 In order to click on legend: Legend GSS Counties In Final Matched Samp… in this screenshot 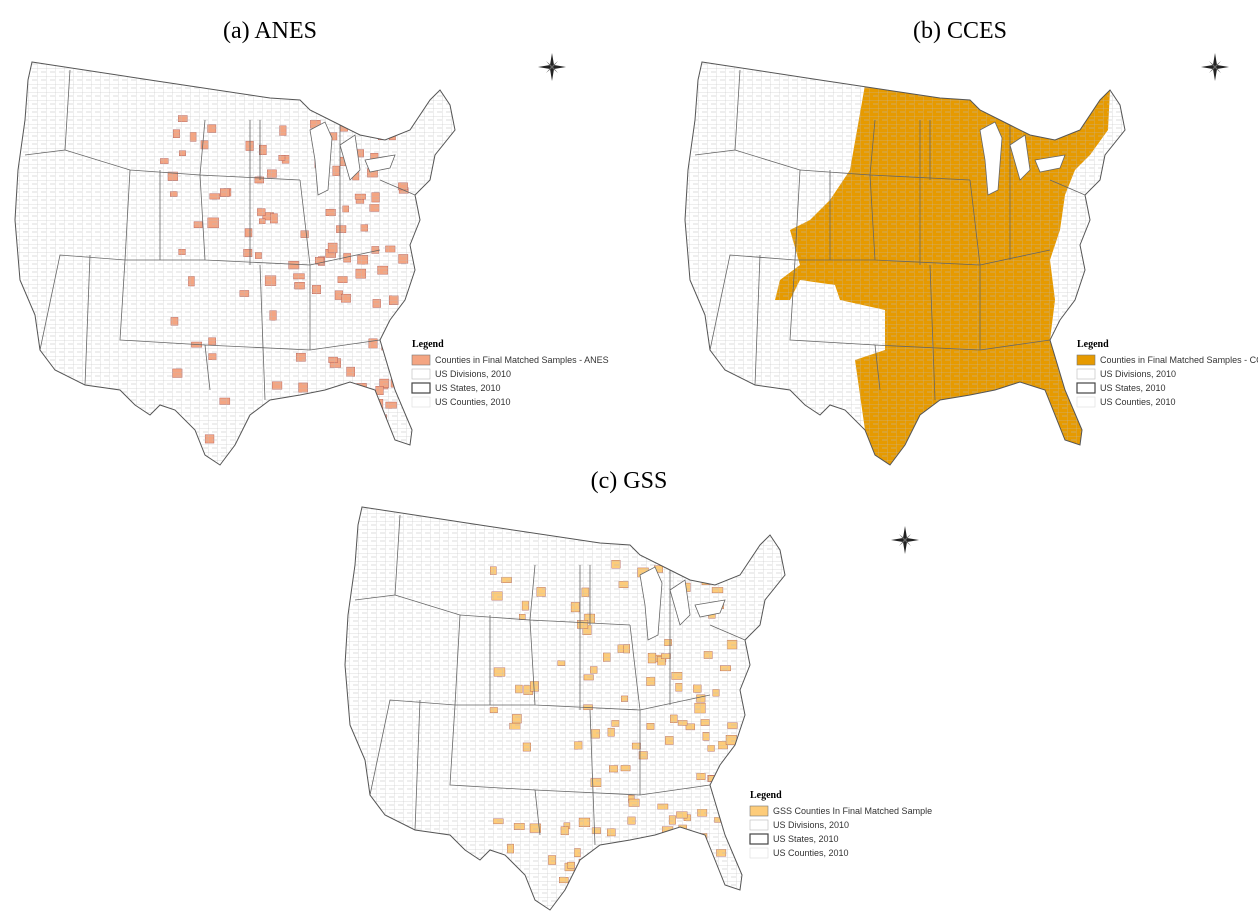, I will do `click(840, 824)`.